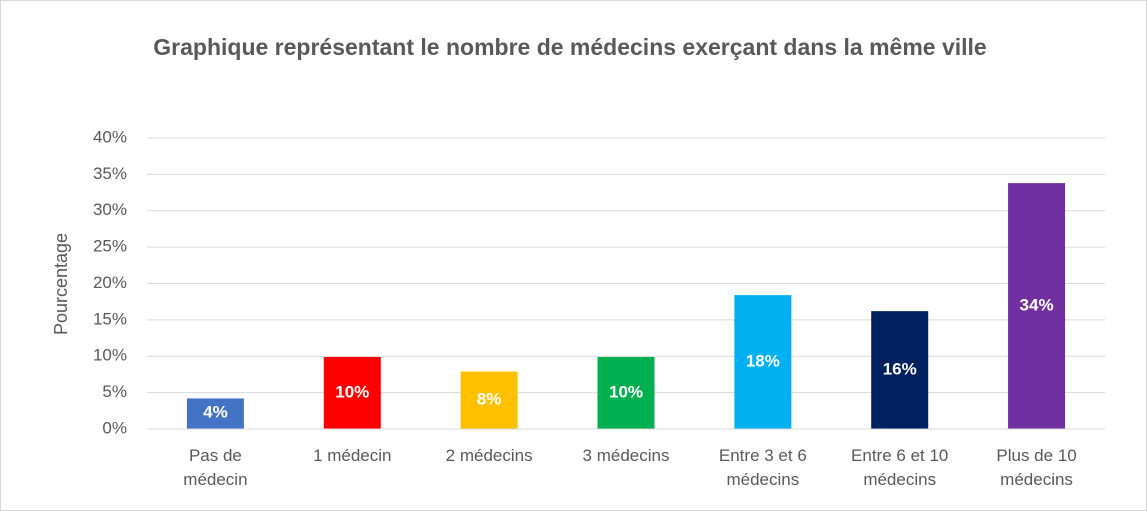 The width and height of the screenshot is (1147, 511). I want to click on value-label: 8%, so click(489, 399).